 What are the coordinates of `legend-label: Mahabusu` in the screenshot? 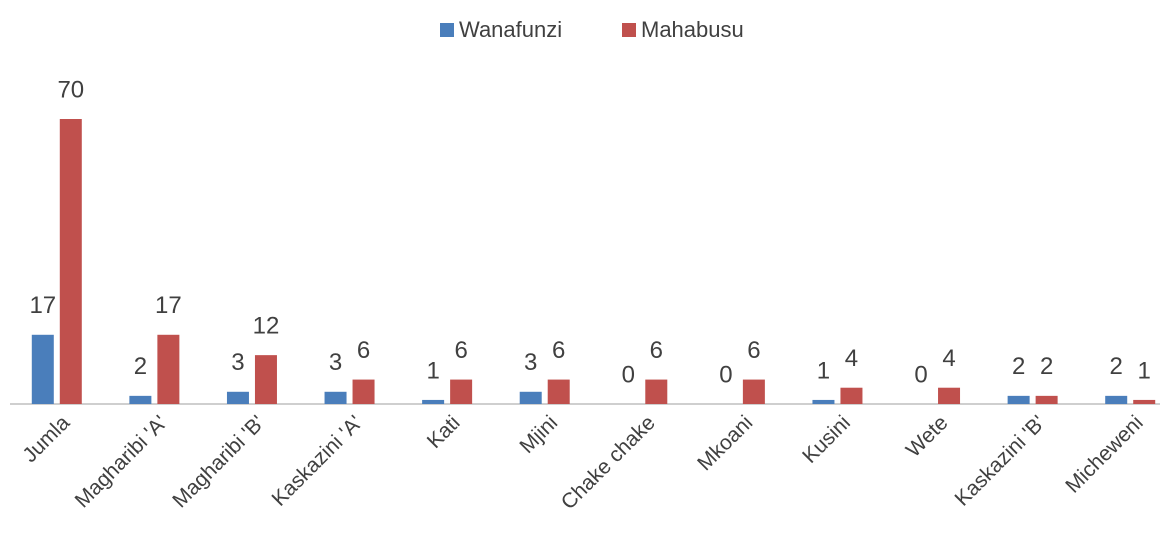 It's located at (692, 29).